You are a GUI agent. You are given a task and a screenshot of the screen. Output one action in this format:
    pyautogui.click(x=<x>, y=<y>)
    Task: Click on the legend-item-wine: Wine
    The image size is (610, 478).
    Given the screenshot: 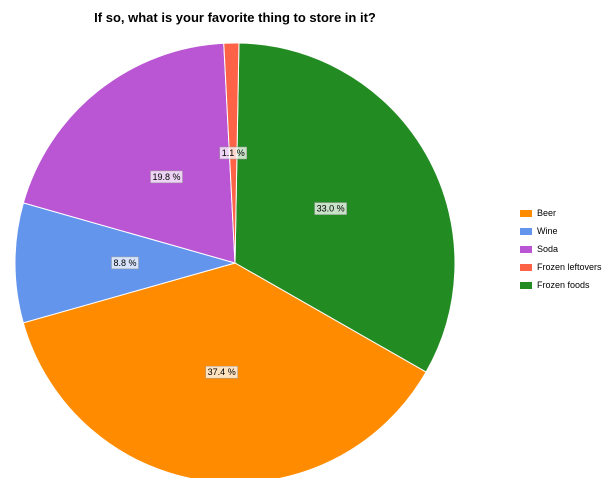 What is the action you would take?
    pyautogui.click(x=561, y=231)
    